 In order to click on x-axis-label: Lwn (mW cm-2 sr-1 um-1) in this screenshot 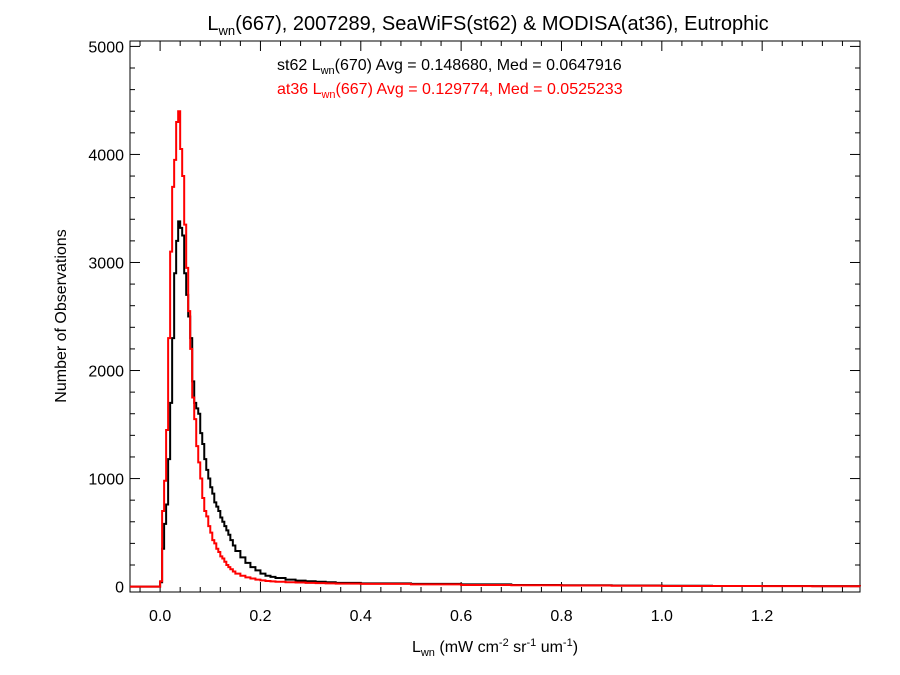, I will do `click(495, 648)`.